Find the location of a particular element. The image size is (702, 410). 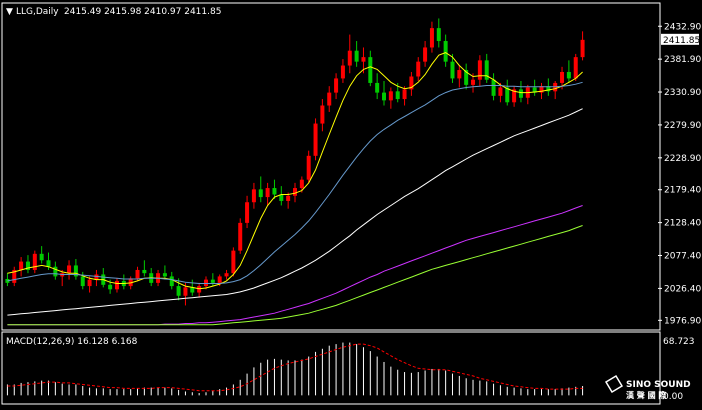

price-tick-label: 2432.90 is located at coordinates (682, 27).